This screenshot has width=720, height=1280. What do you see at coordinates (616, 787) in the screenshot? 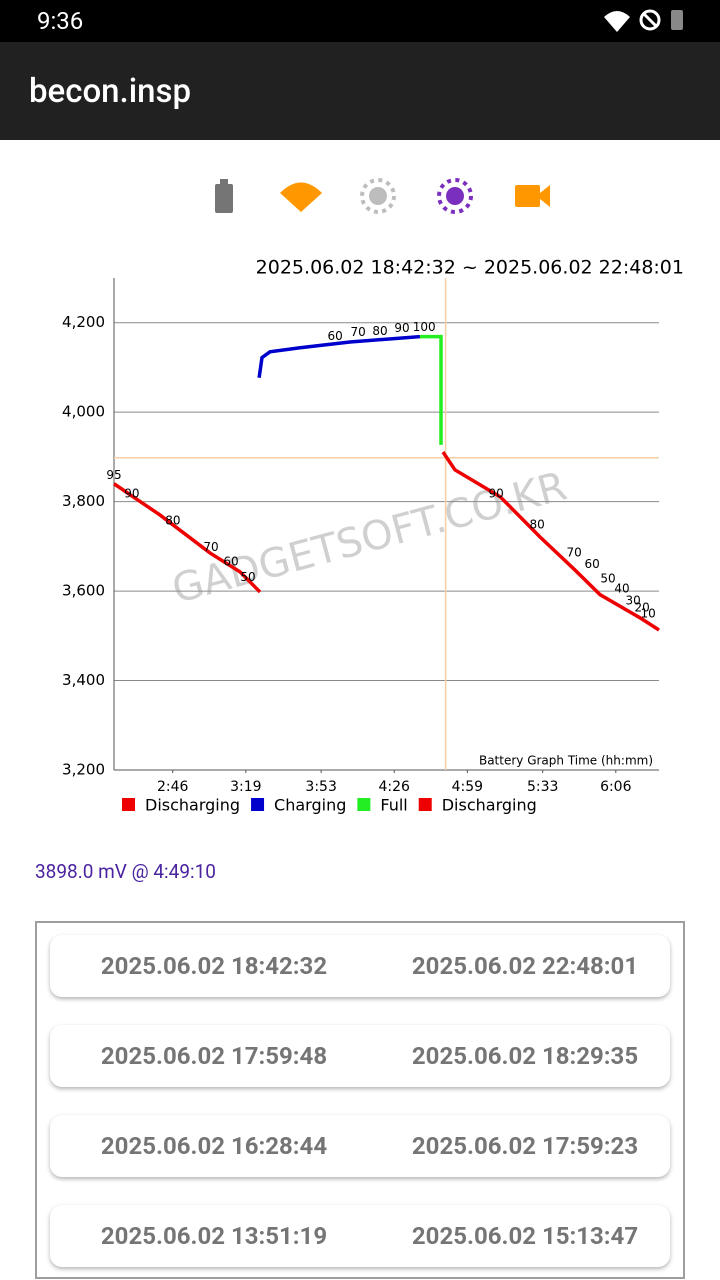
I see `x-tick-label: 6:06` at bounding box center [616, 787].